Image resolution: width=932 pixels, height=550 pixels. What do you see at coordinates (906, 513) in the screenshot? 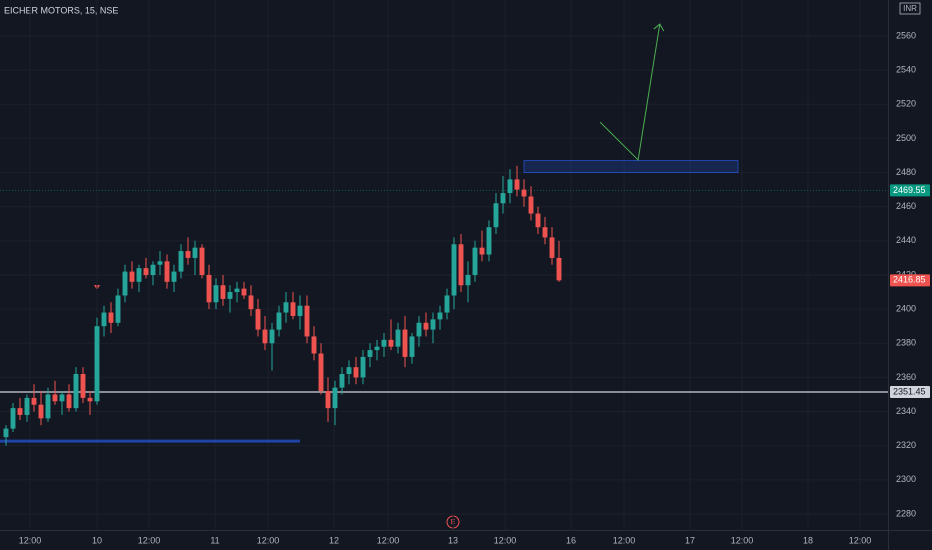
I see `y-tick-label: 2280` at bounding box center [906, 513].